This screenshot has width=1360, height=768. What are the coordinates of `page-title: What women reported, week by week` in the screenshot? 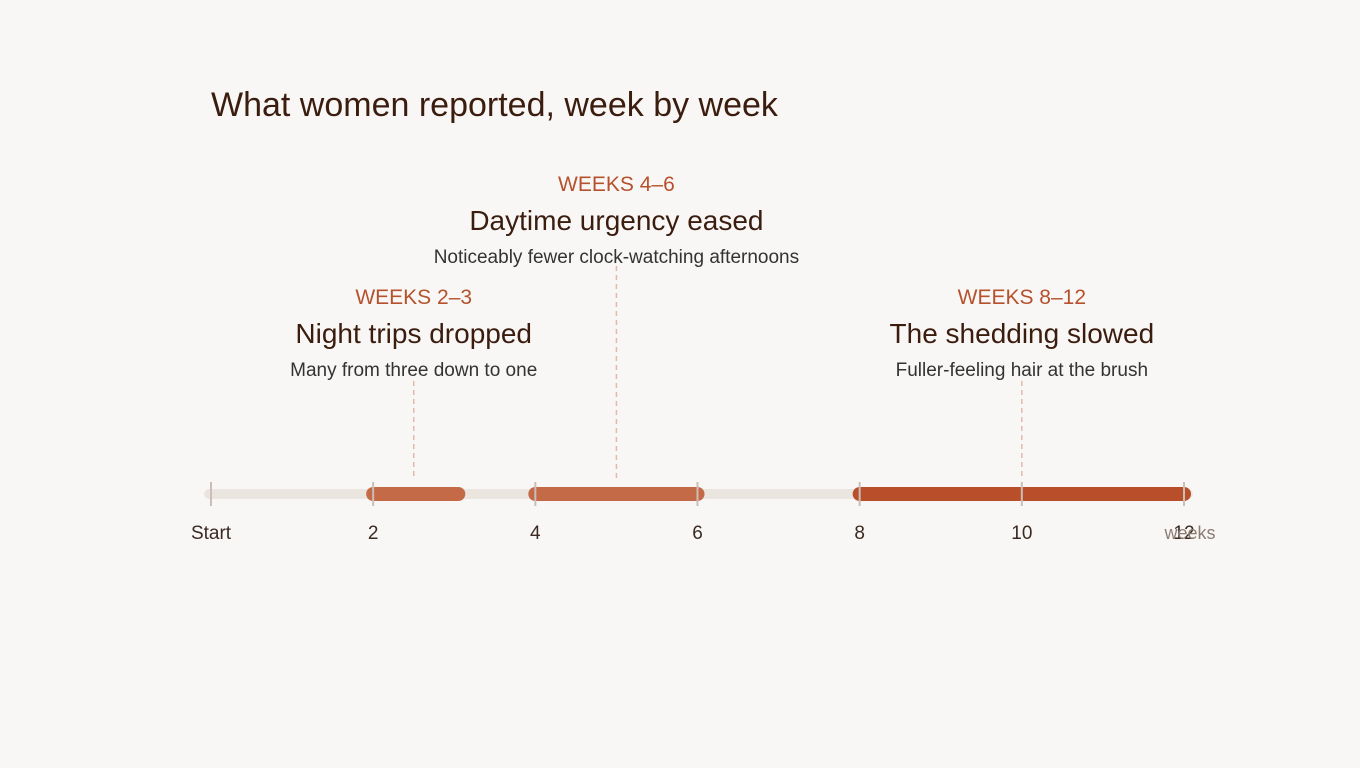 It's located at (494, 105).